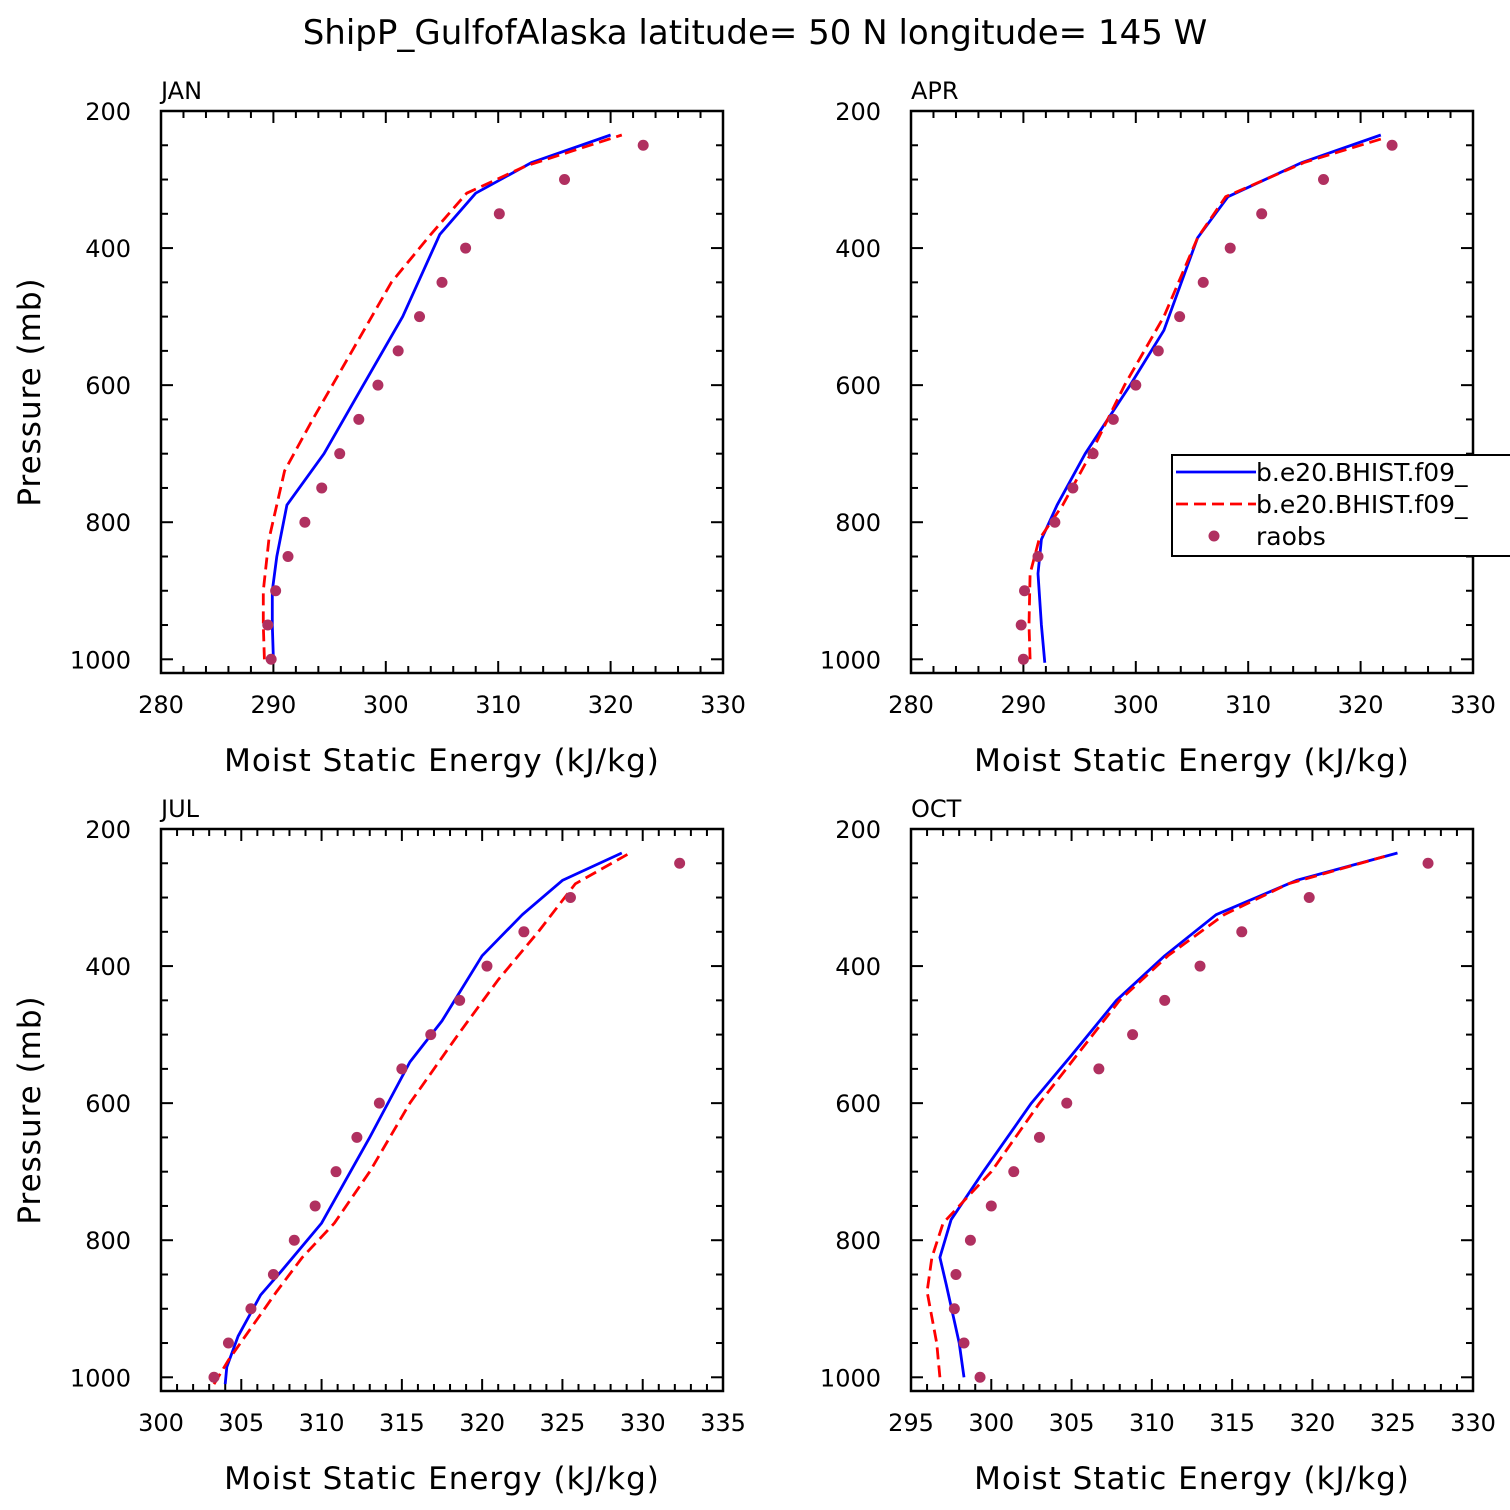  Describe the element at coordinates (911, 1423) in the screenshot. I see `x-tick-label: 295` at that location.